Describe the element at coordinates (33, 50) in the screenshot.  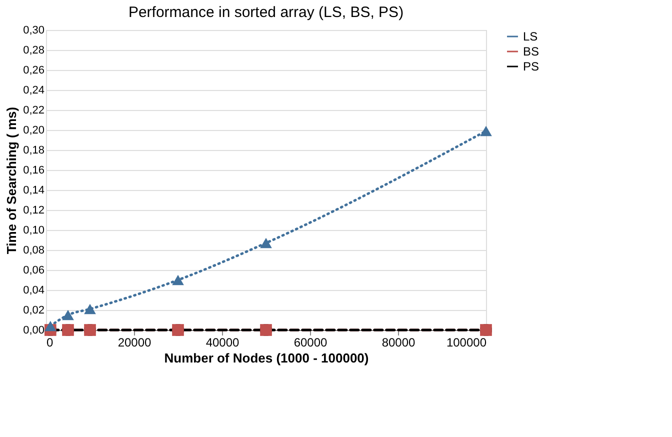
I see `y-tick-label: 0,28` at that location.